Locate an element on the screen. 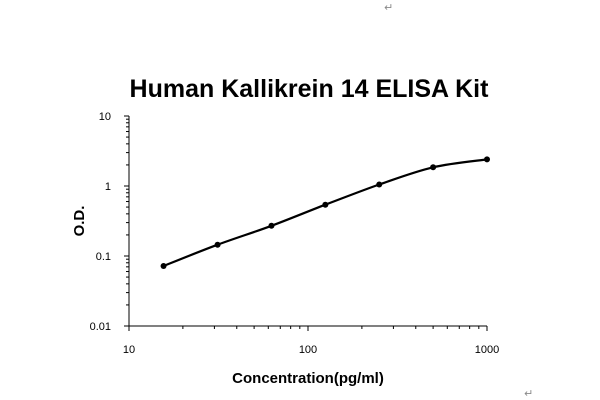  paragraph-mark-bottom: ↵ is located at coordinates (528, 393).